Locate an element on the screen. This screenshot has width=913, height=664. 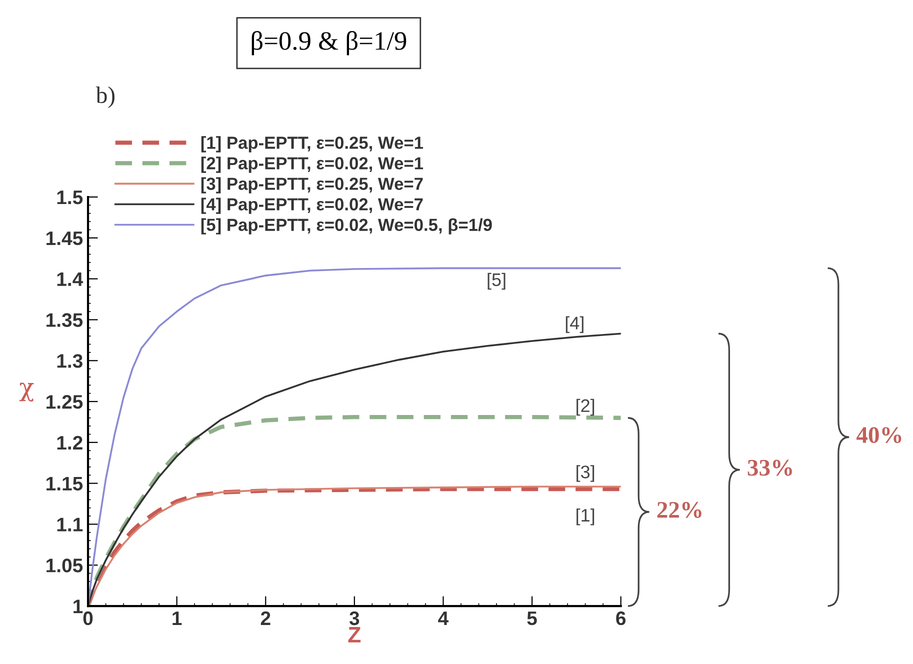
y-tick-label: 1.25 is located at coordinates (64, 401).